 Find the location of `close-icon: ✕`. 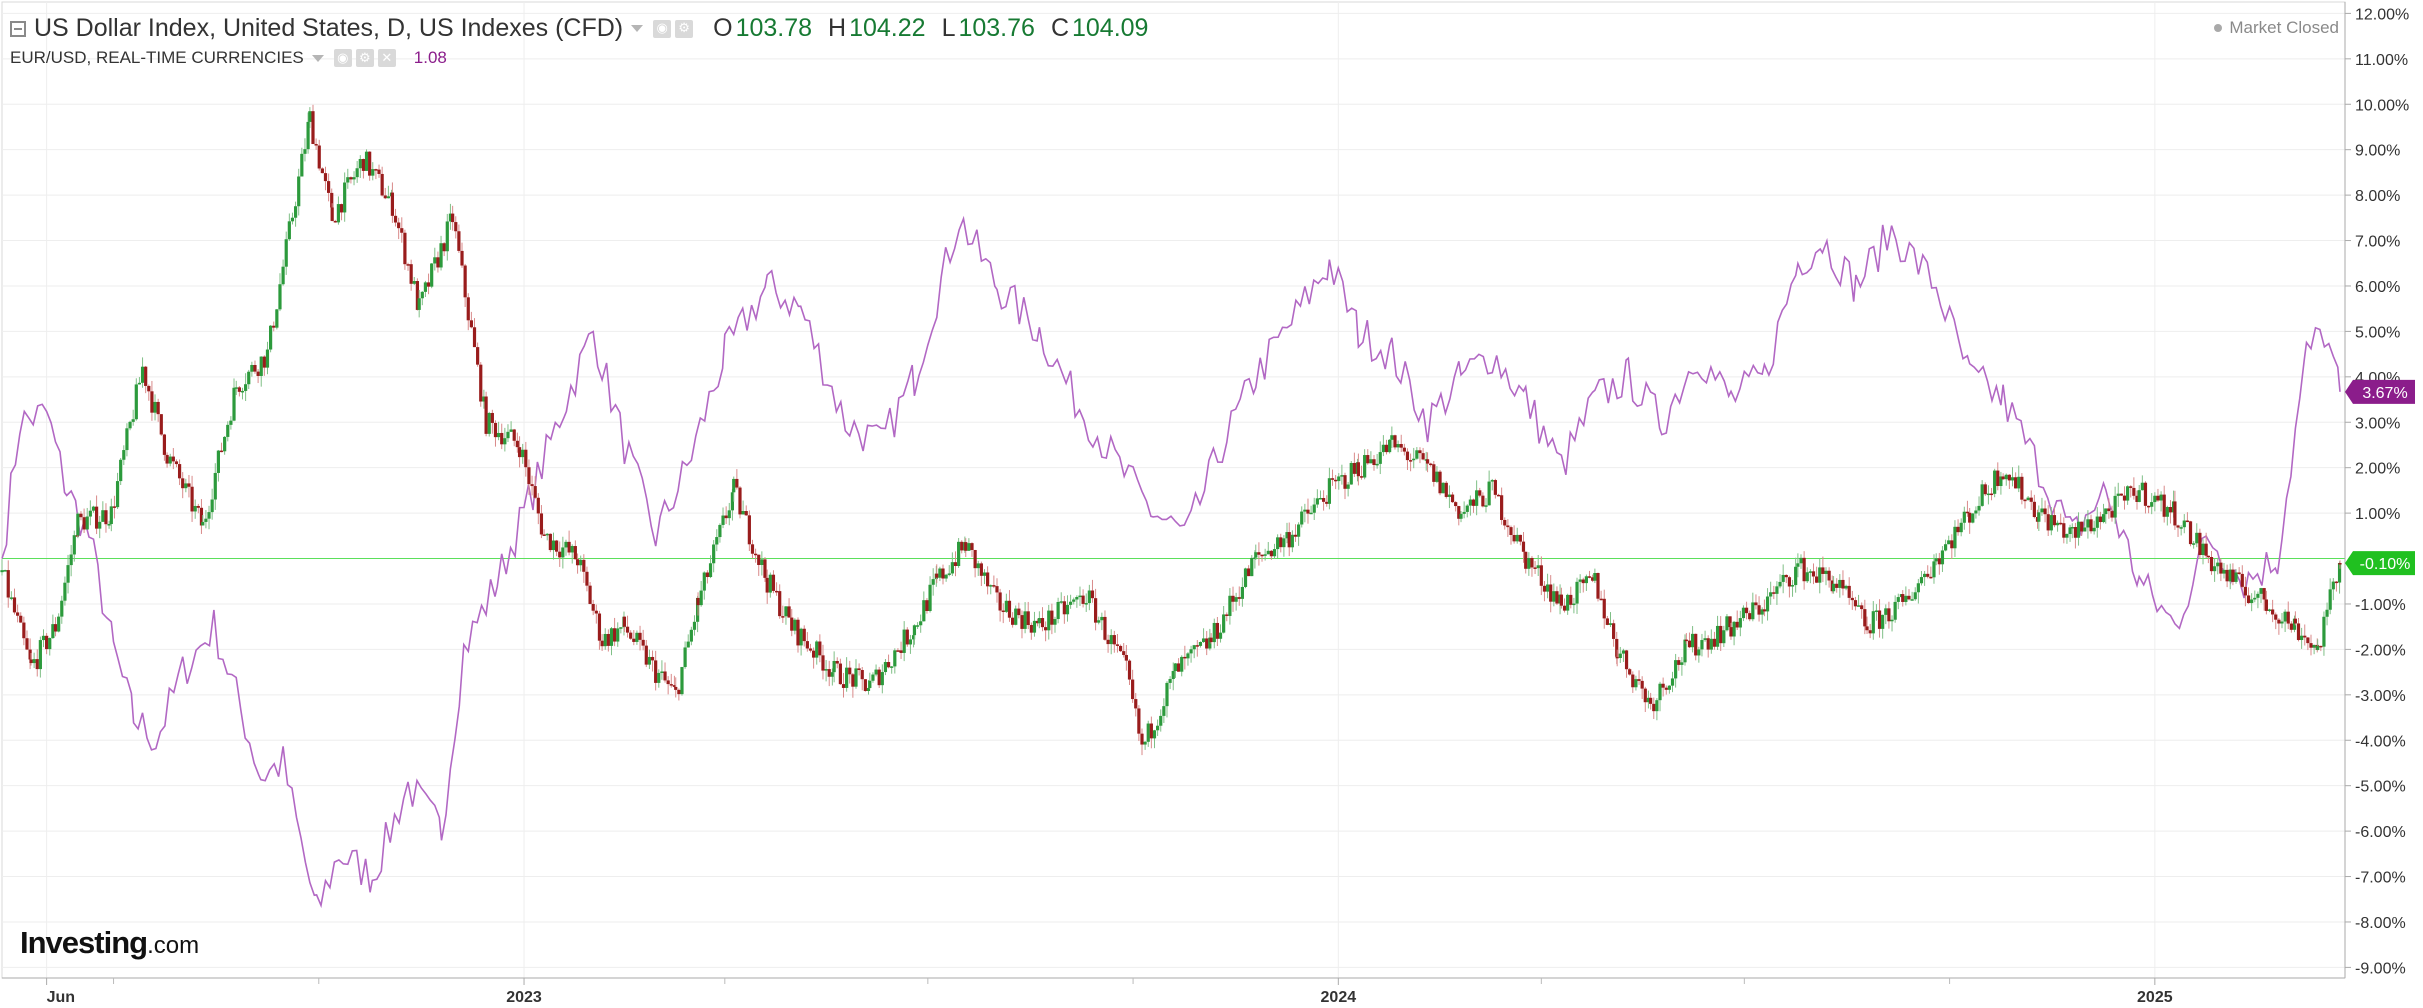

close-icon: ✕ is located at coordinates (386, 58).